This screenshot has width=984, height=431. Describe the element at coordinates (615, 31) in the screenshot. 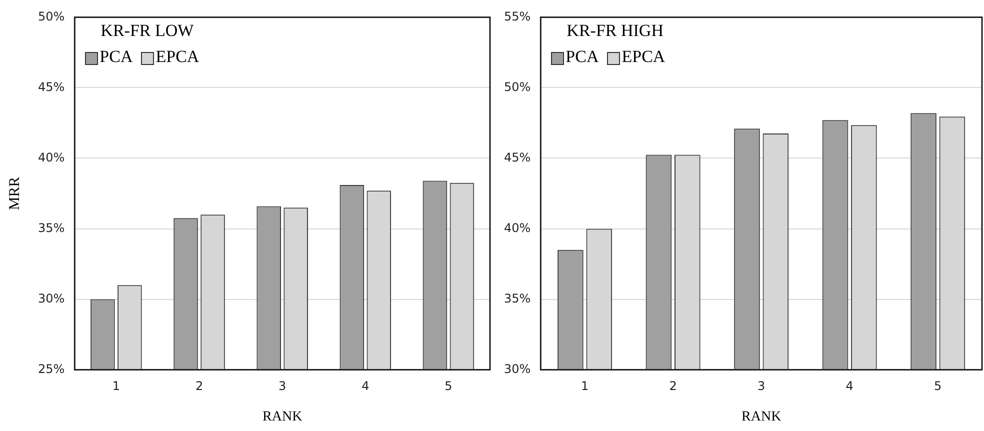

I see `chart-title: KR-FR HIGH` at that location.